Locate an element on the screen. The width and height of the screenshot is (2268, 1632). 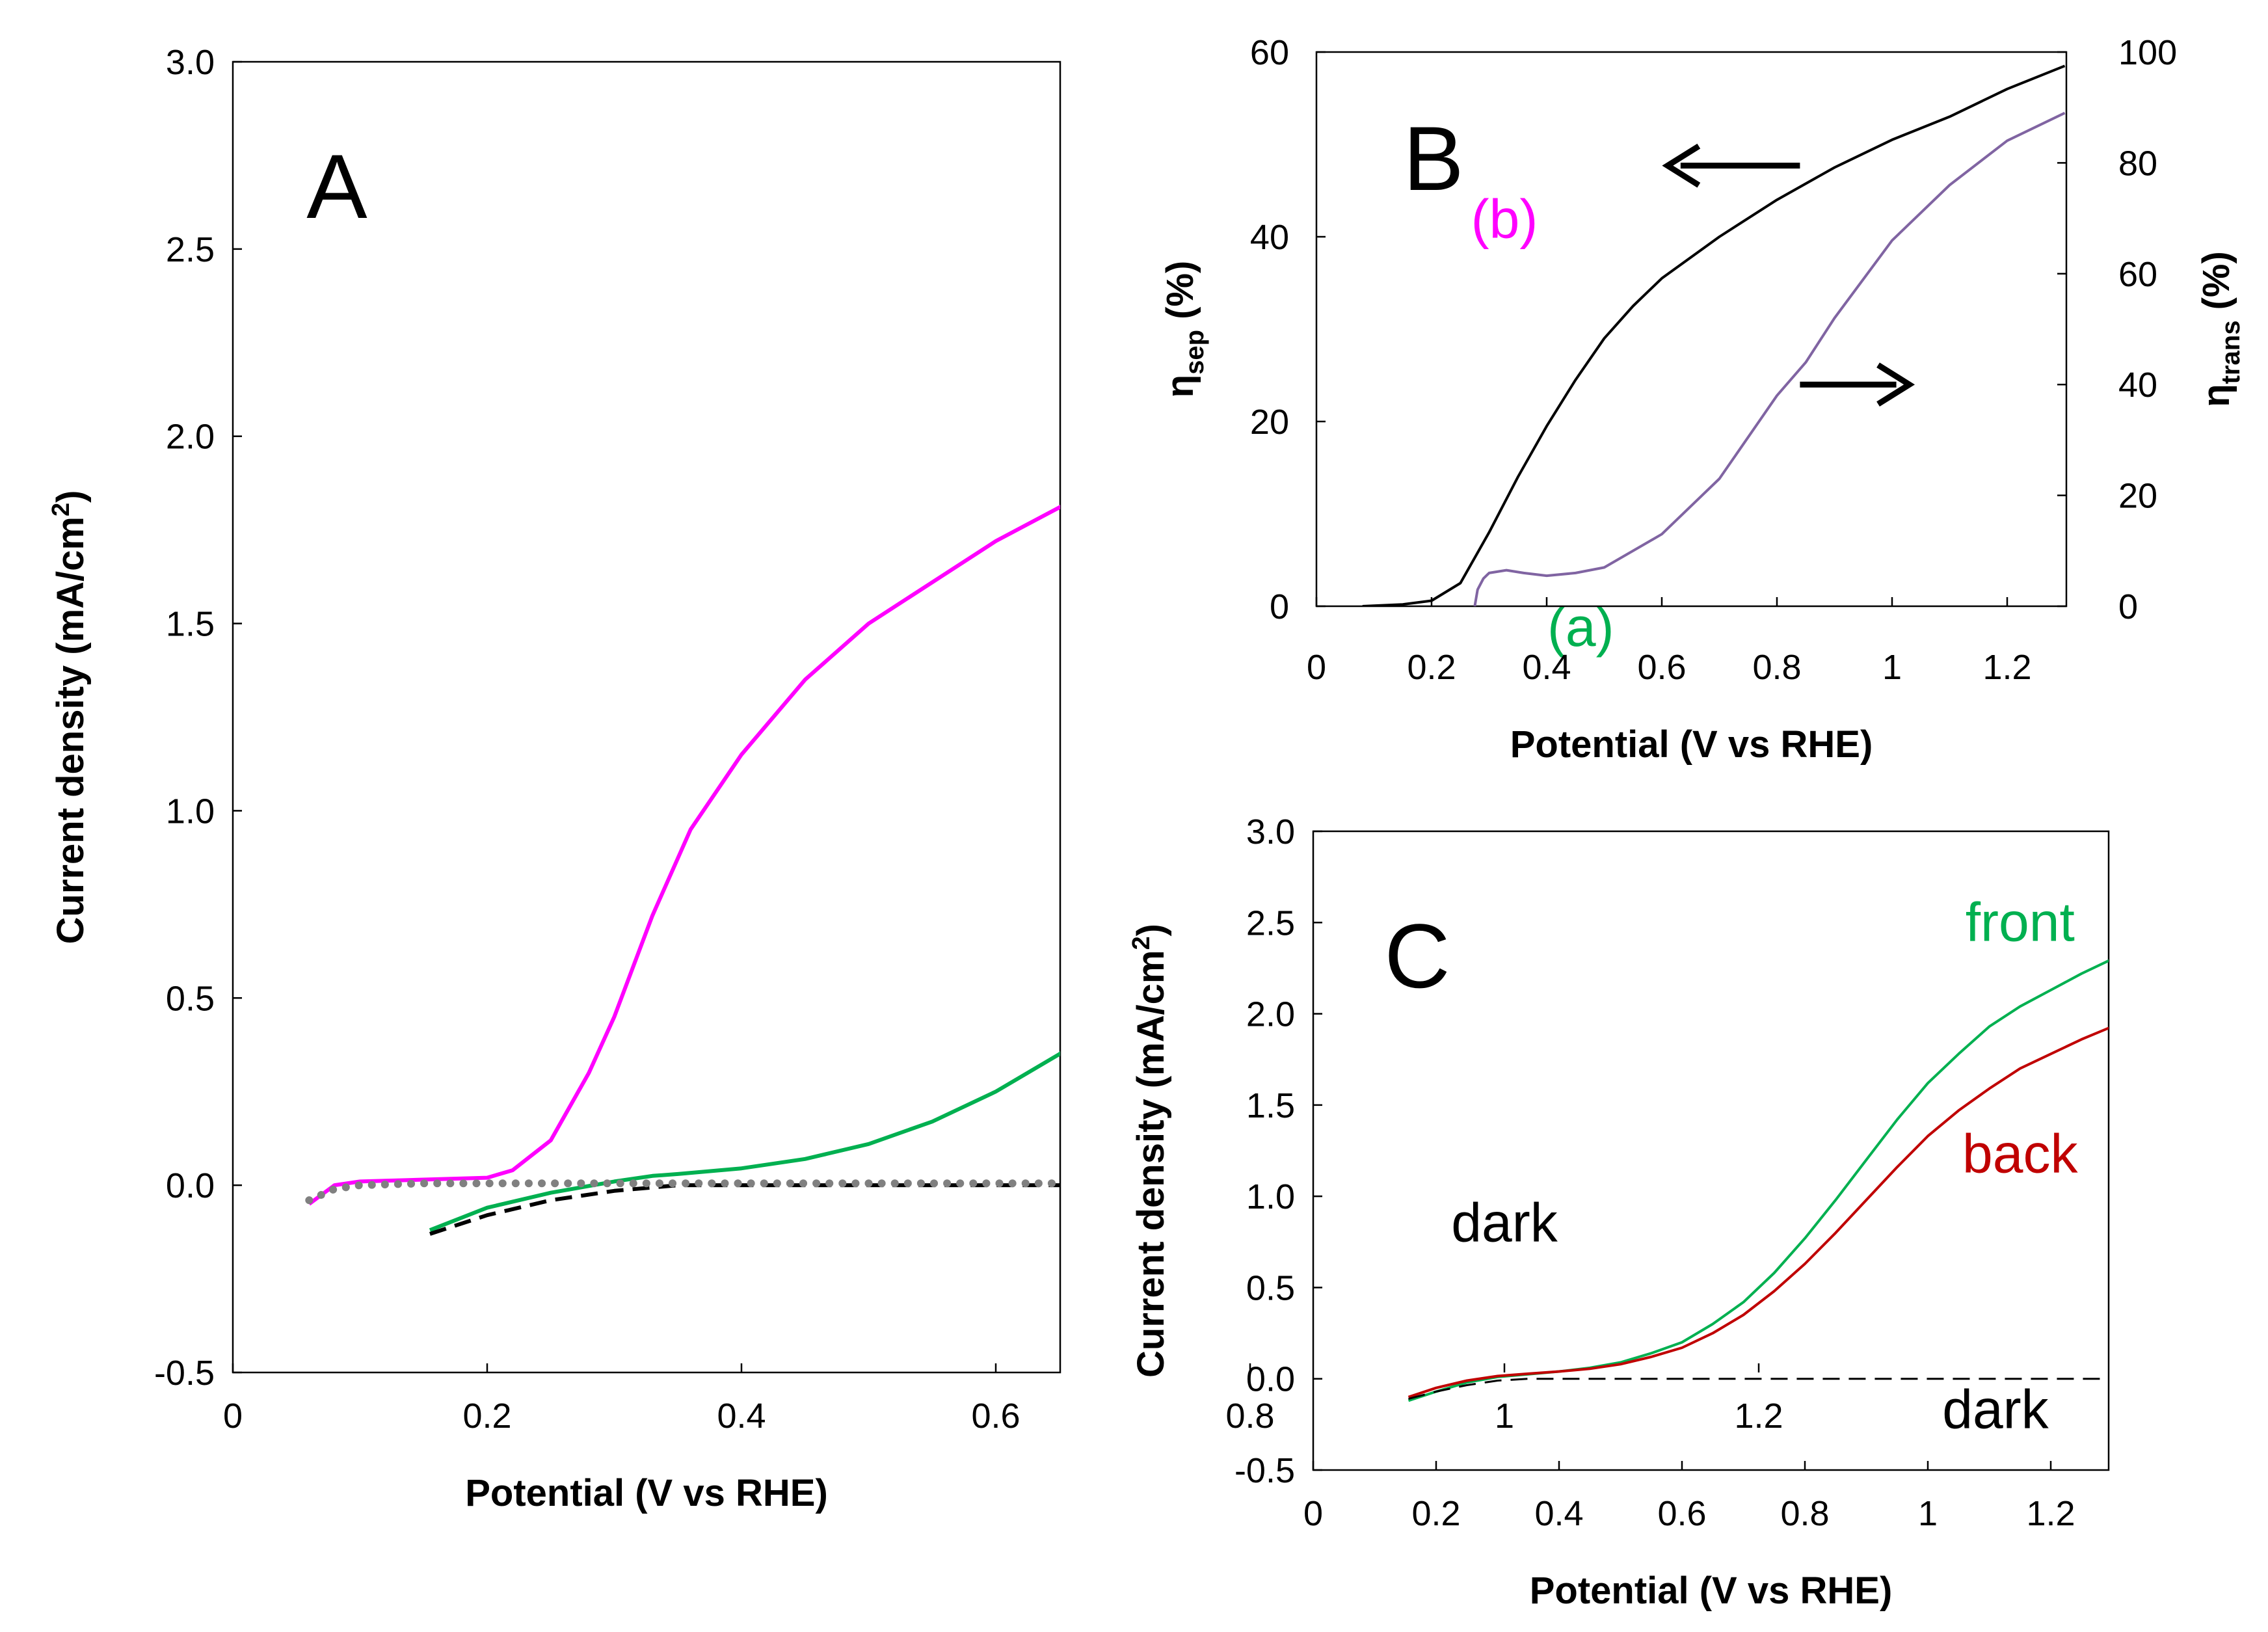
x-axis-label-b: Potential (V vs RHE) is located at coordinates (1691, 744).